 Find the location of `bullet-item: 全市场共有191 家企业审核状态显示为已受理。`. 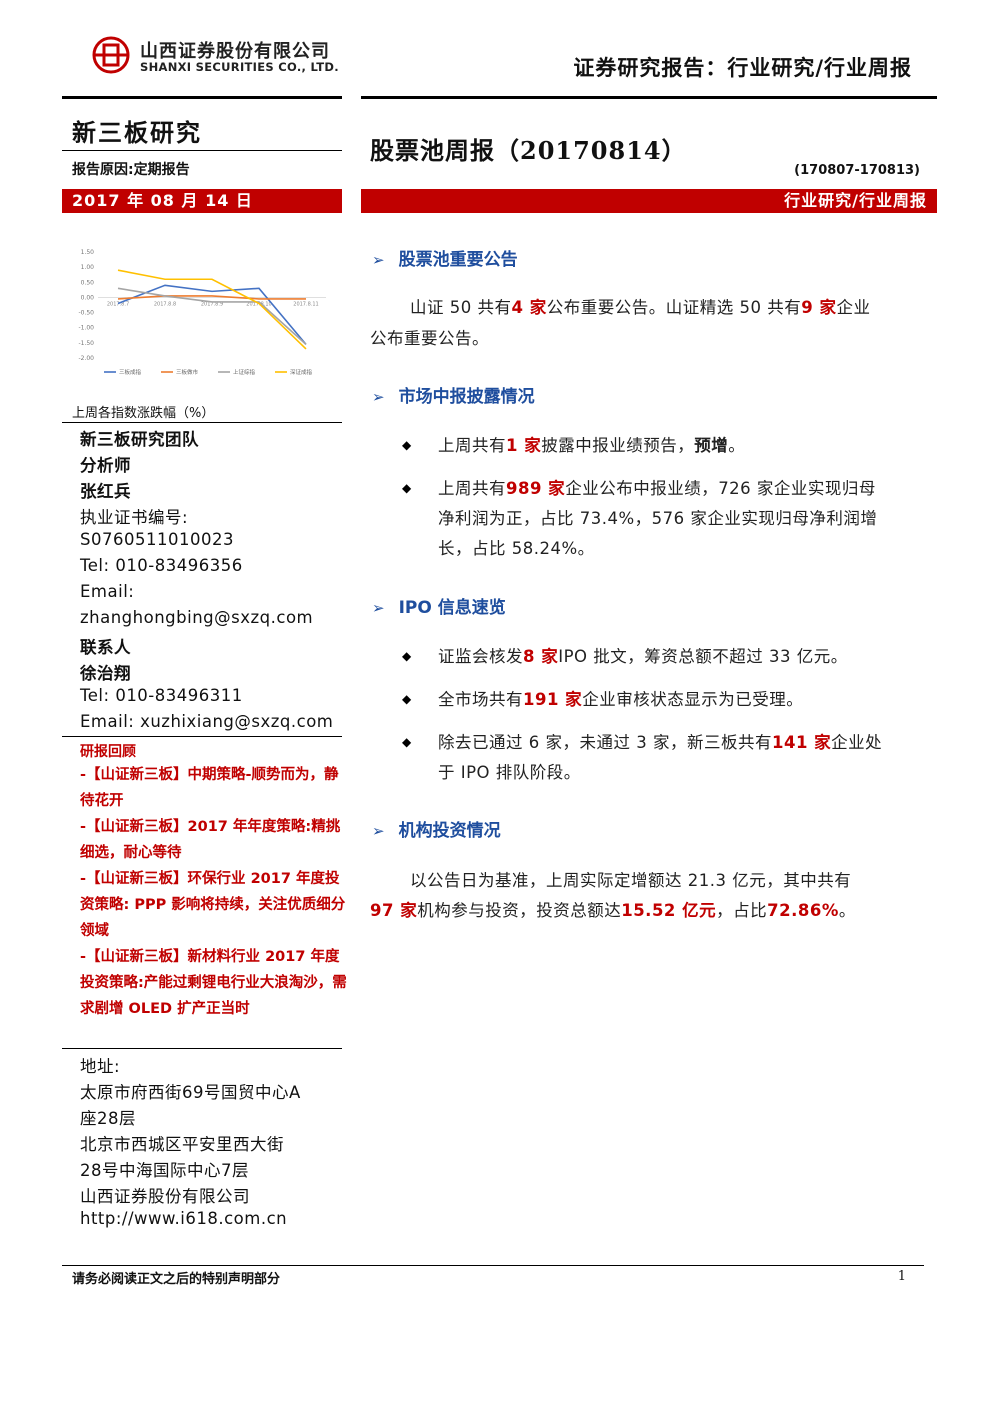

bullet-item: 全市场共有191 家企业审核状态显示为已受理。 is located at coordinates (620, 700).